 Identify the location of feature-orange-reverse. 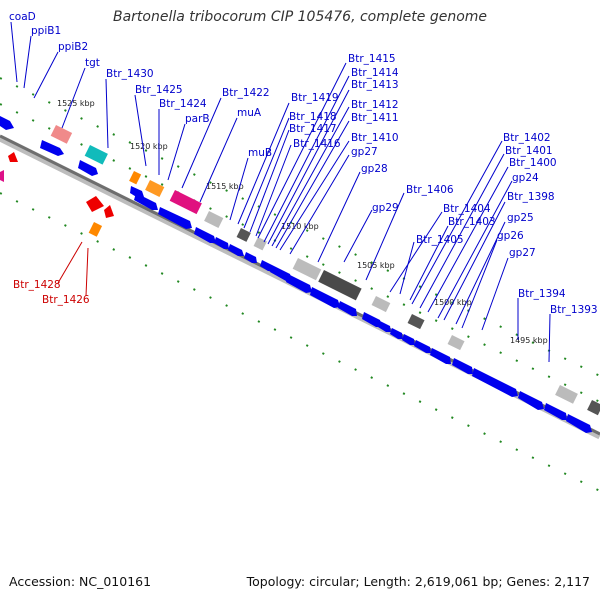
(95, 229).